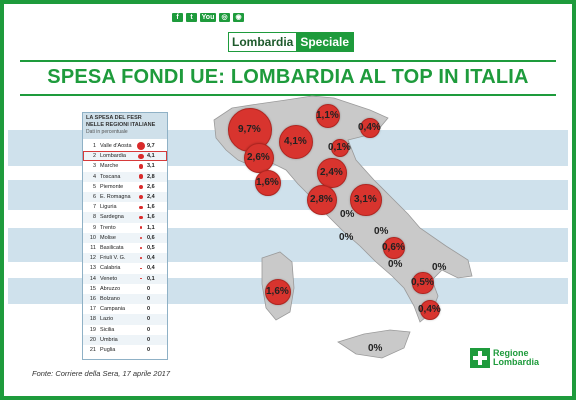 The height and width of the screenshot is (400, 576). I want to click on sicily-island, so click(374, 344).